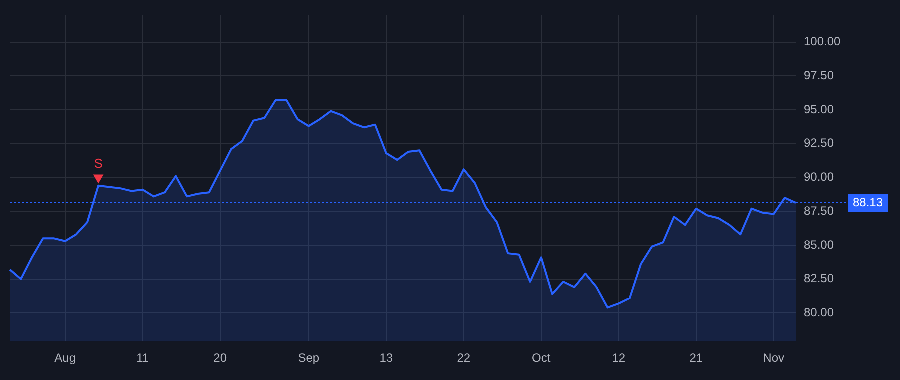  What do you see at coordinates (819, 109) in the screenshot?
I see `y-tick-label: 95.00` at bounding box center [819, 109].